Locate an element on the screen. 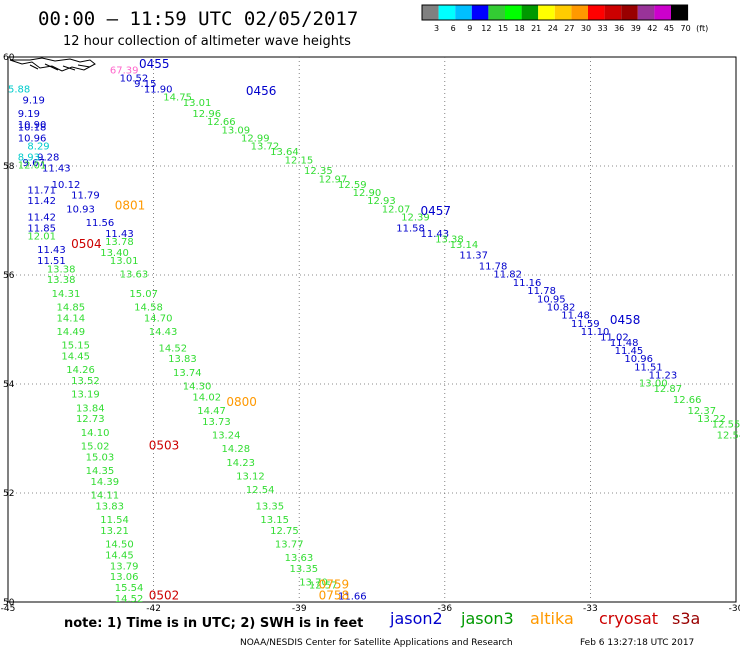 This screenshot has width=740, height=650. colorbar-label: (ft) is located at coordinates (702, 28).